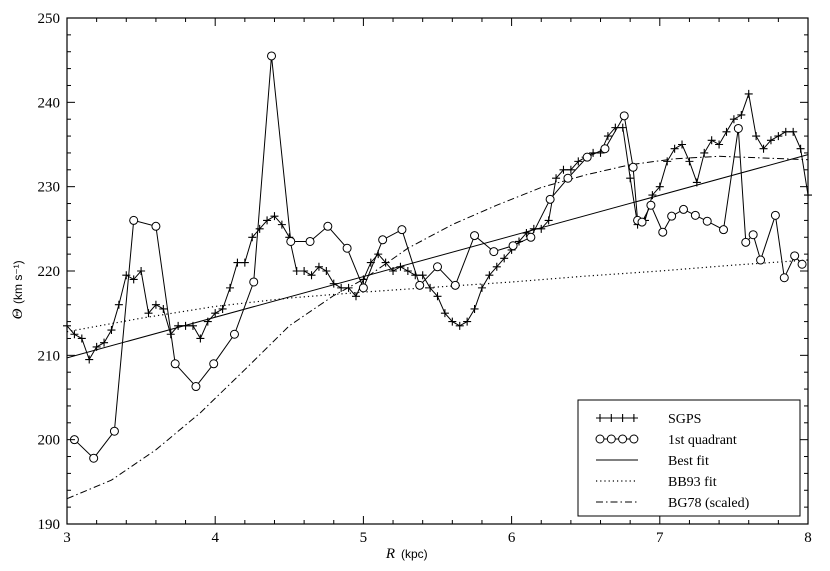 This screenshot has width=830, height=571. I want to click on legend-box, so click(689, 458).